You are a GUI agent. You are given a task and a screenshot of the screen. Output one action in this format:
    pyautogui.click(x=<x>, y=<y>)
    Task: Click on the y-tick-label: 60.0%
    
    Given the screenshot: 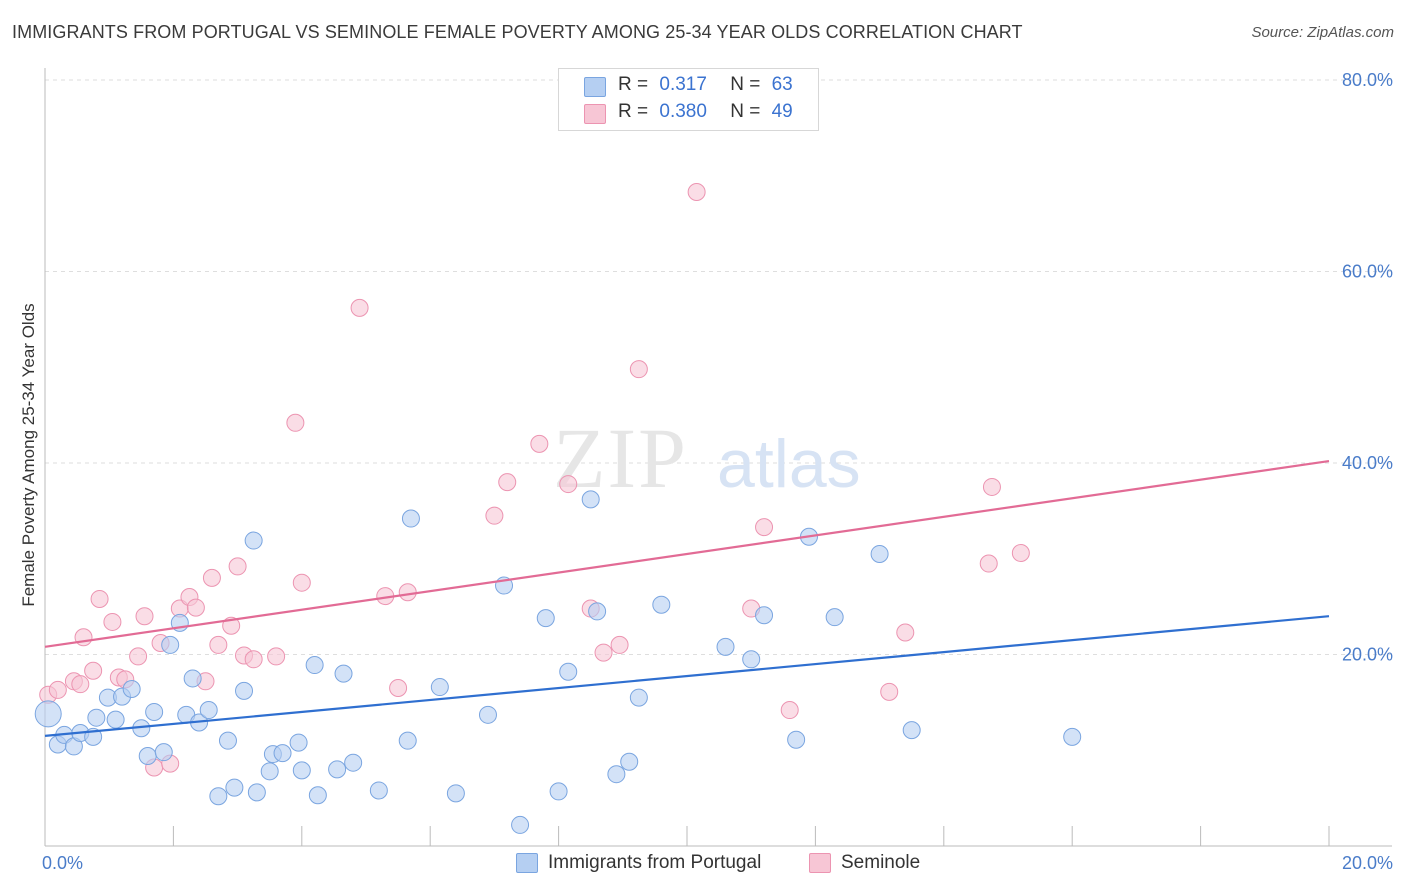 What is the action you would take?
    pyautogui.click(x=1367, y=272)
    